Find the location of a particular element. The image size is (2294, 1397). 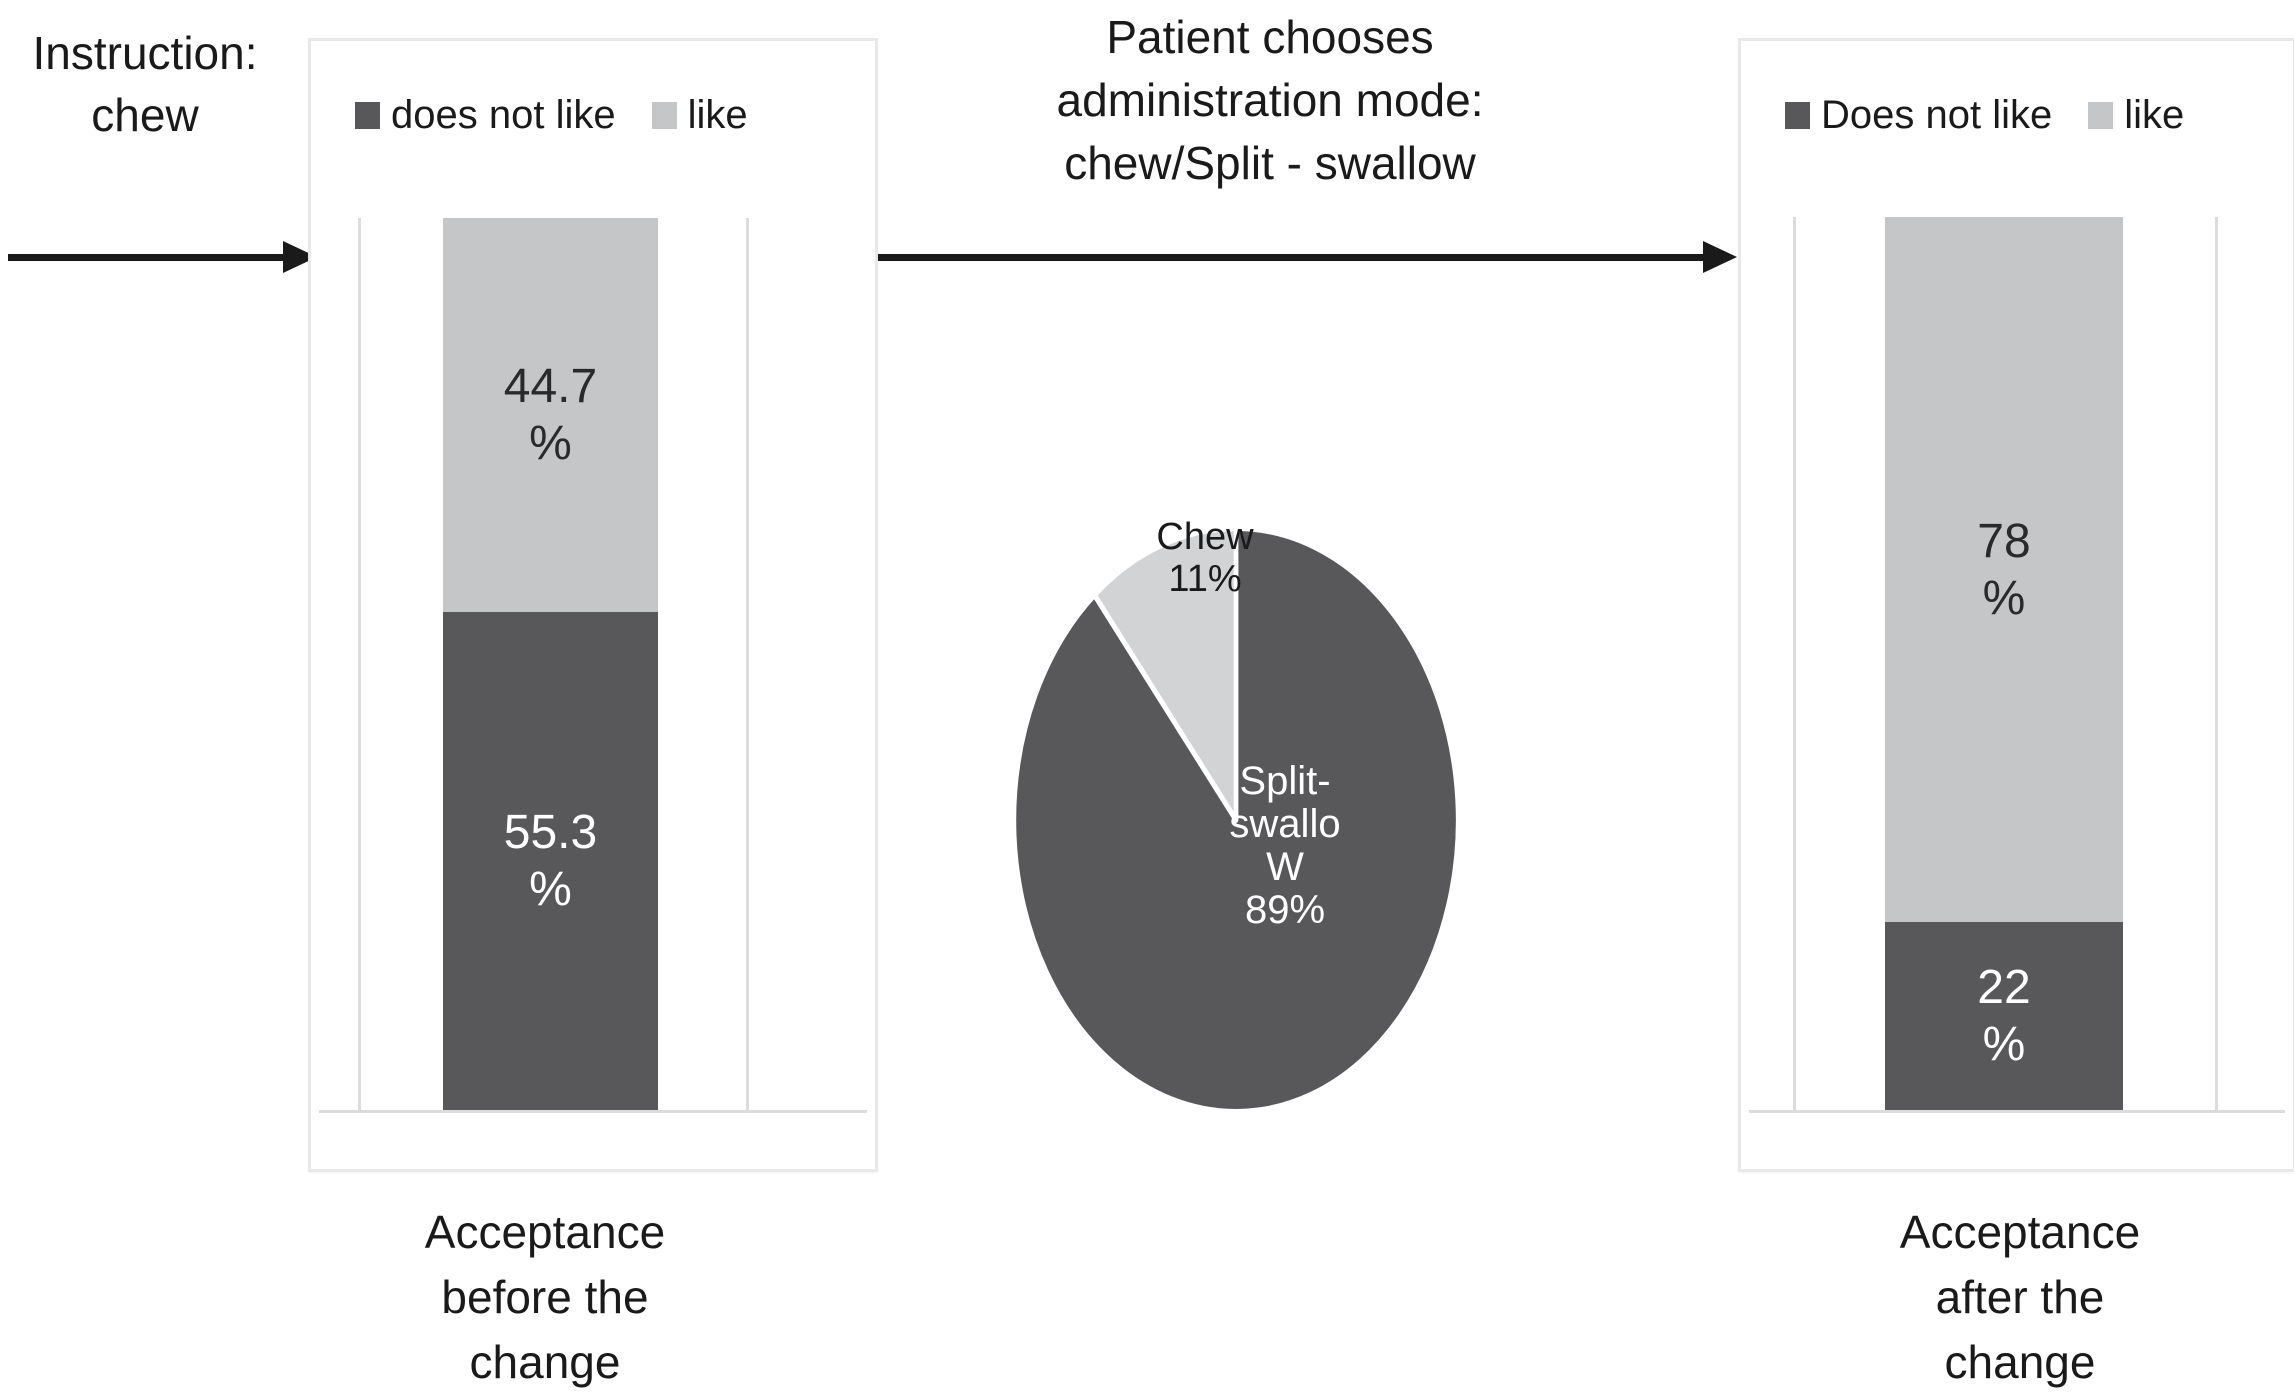

pie-split-line-1: Split- is located at coordinates (1285, 781).